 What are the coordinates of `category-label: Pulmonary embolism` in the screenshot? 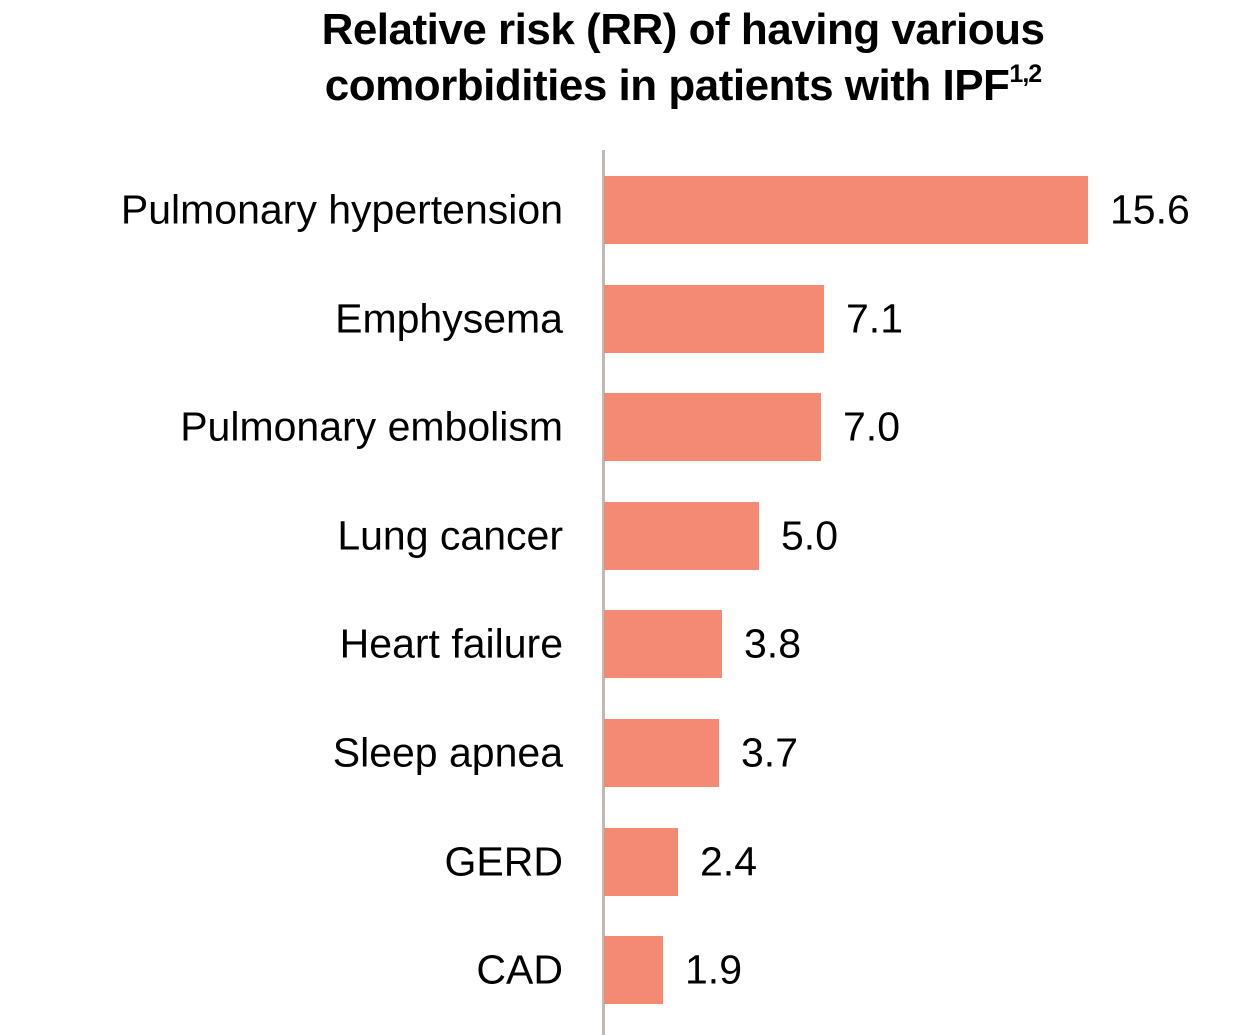 It's located at (371, 426).